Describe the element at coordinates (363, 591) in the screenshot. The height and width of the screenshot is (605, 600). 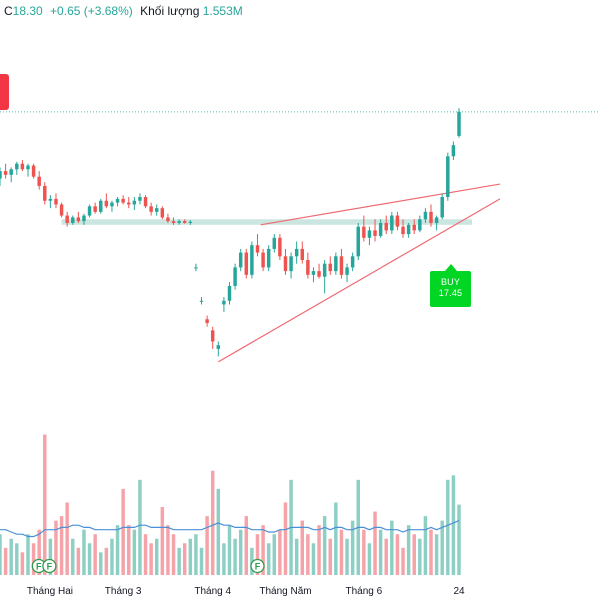
I see `x-tick-label: Tháng 6` at that location.